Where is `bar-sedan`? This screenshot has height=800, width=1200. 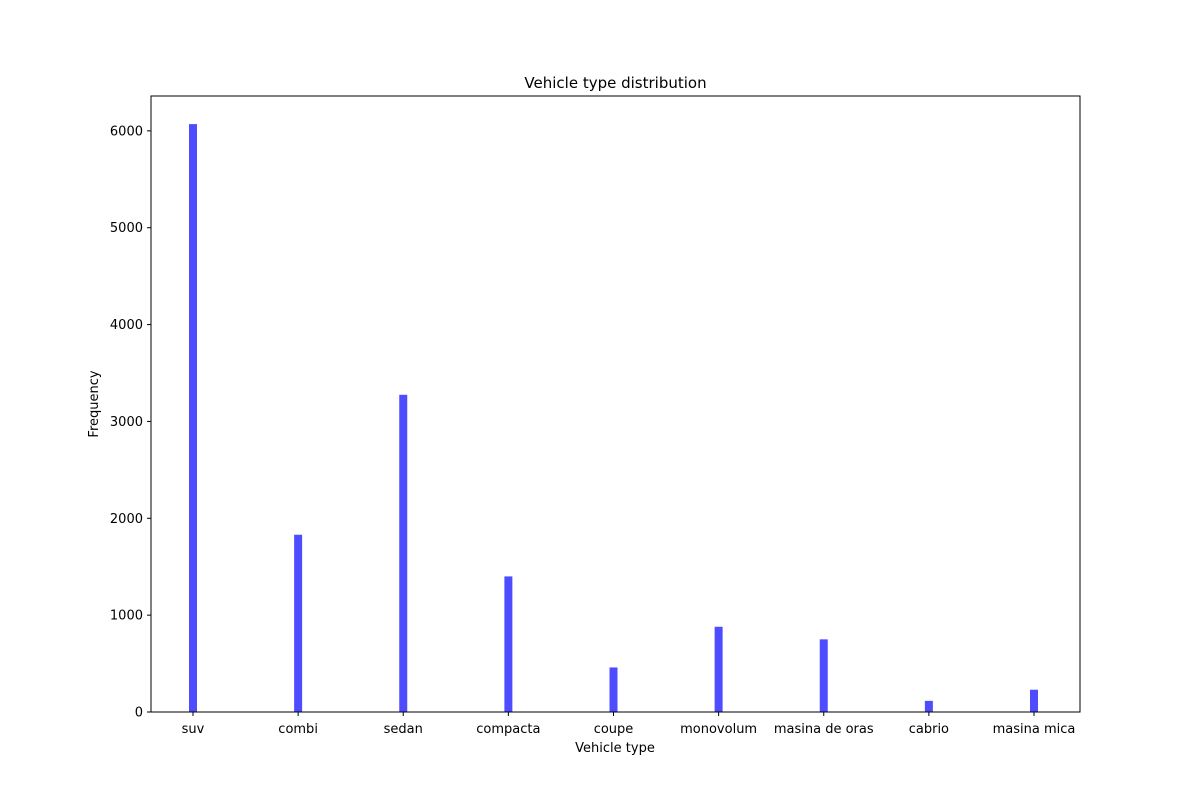 bar-sedan is located at coordinates (403, 553).